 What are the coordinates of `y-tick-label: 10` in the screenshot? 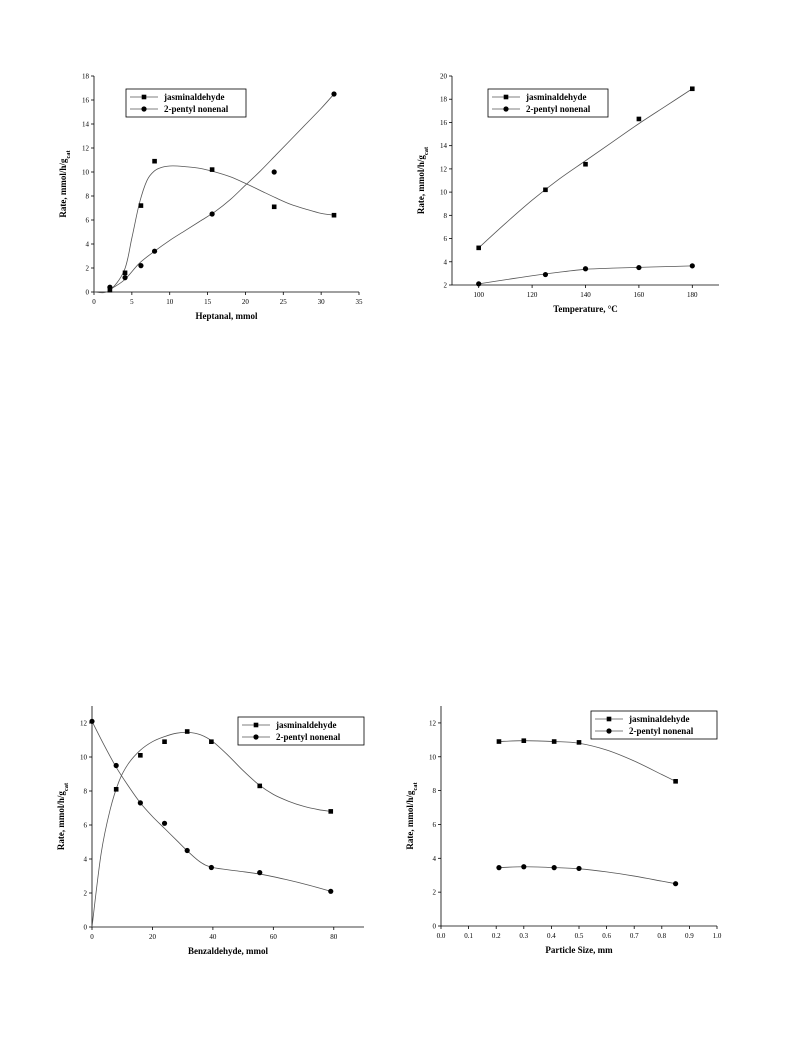 It's located at (444, 193).